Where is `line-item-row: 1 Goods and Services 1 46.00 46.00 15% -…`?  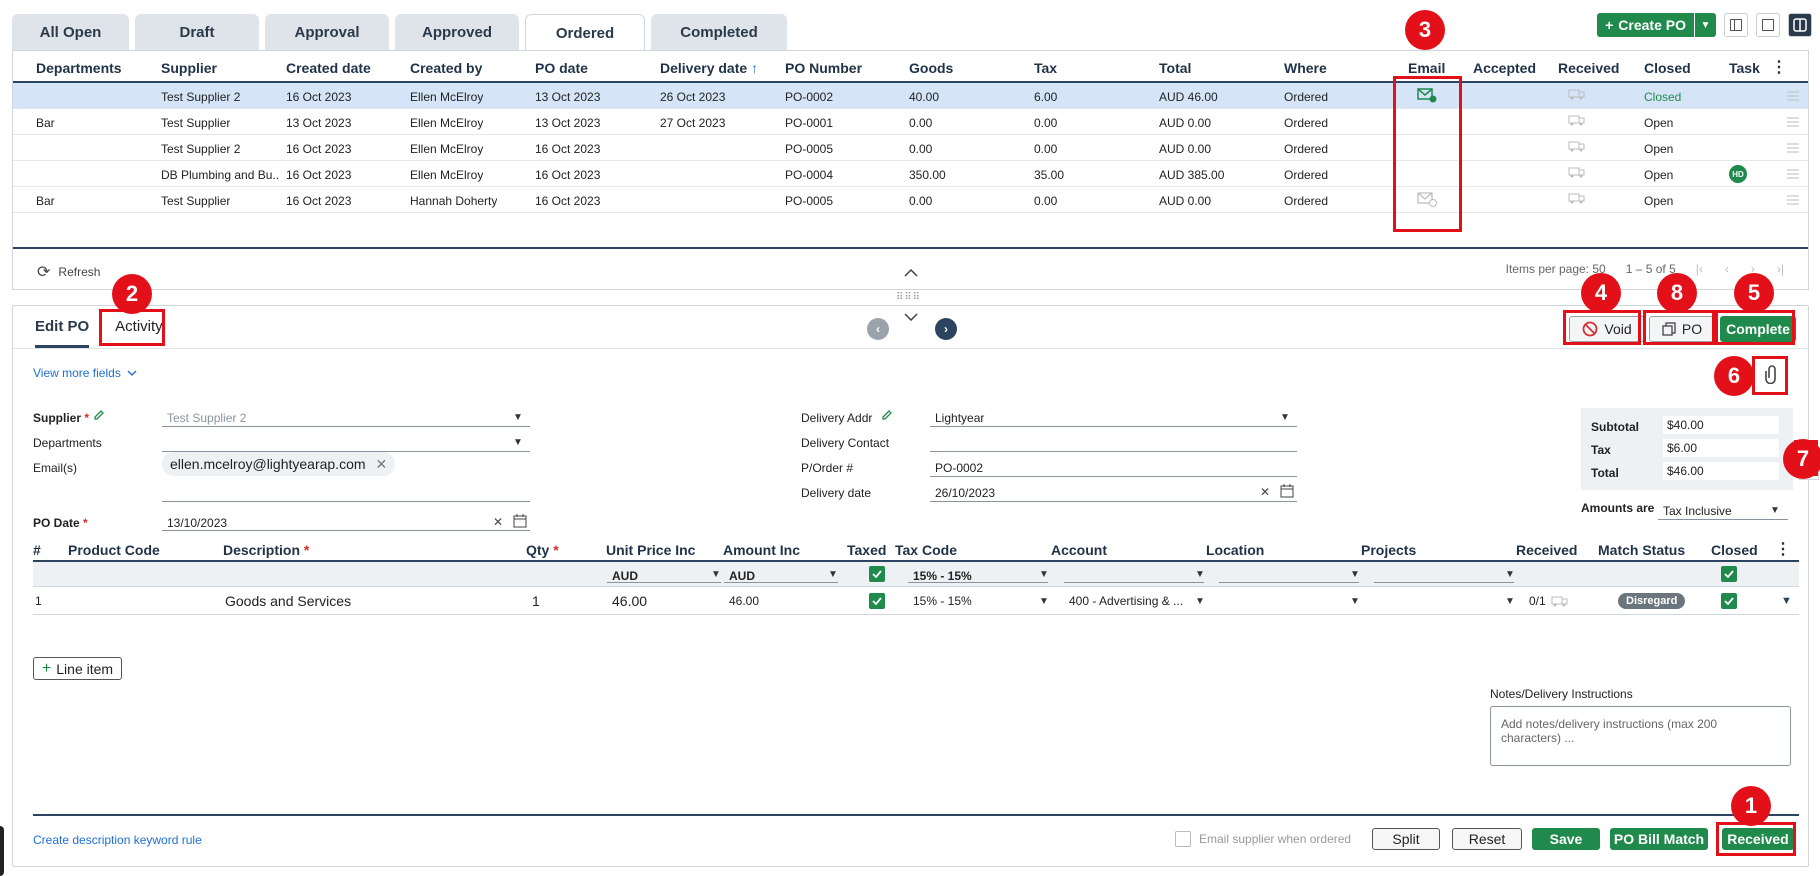
line-item-row: 1 Goods and Services 1 46.00 46.00 15% -… is located at coordinates (916, 601).